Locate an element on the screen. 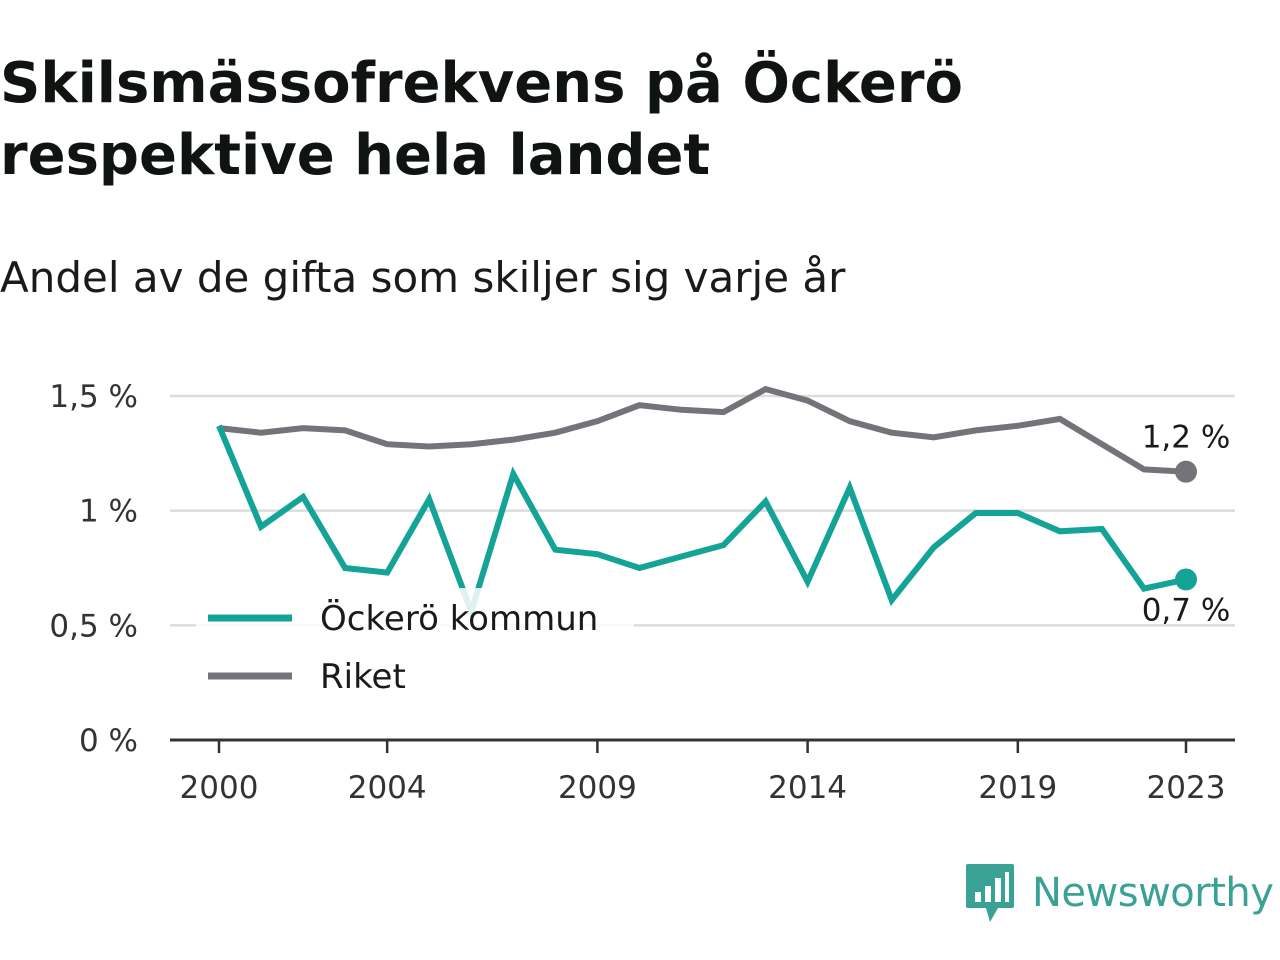 The height and width of the screenshot is (960, 1280). legend-label: Riket is located at coordinates (363, 677).